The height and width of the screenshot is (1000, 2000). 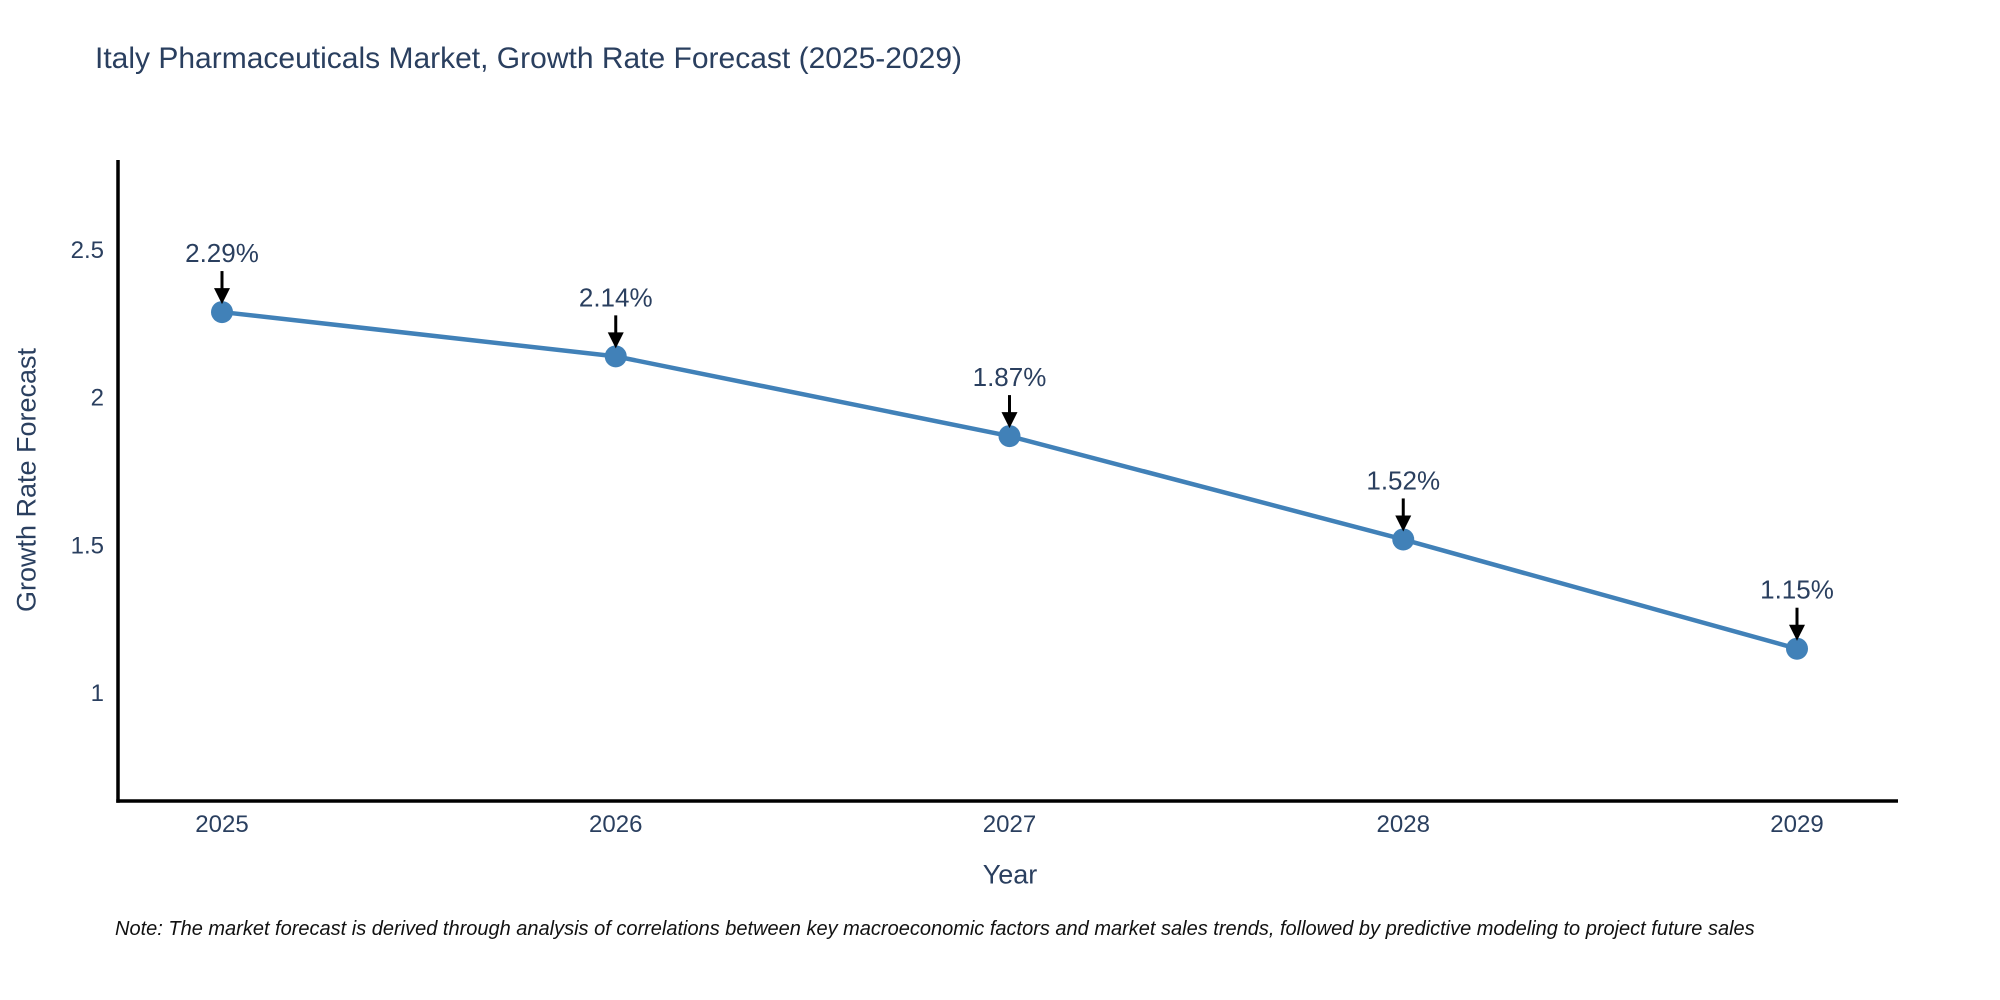 What do you see at coordinates (97, 398) in the screenshot?
I see `y-tick-label: 2` at bounding box center [97, 398].